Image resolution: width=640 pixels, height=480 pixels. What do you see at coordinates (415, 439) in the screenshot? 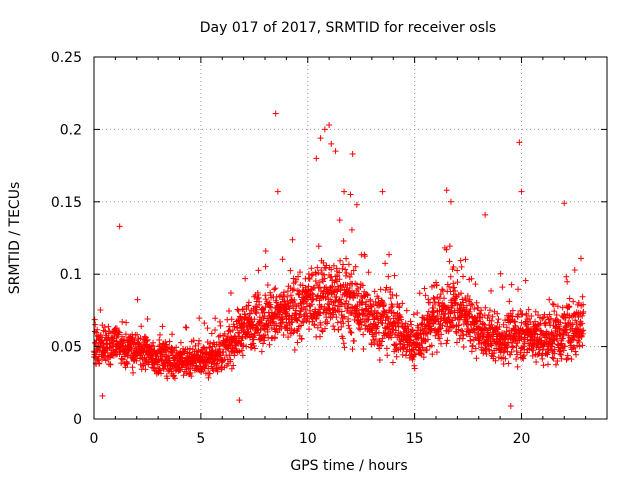
I see `x-tick-label: 15` at bounding box center [415, 439].